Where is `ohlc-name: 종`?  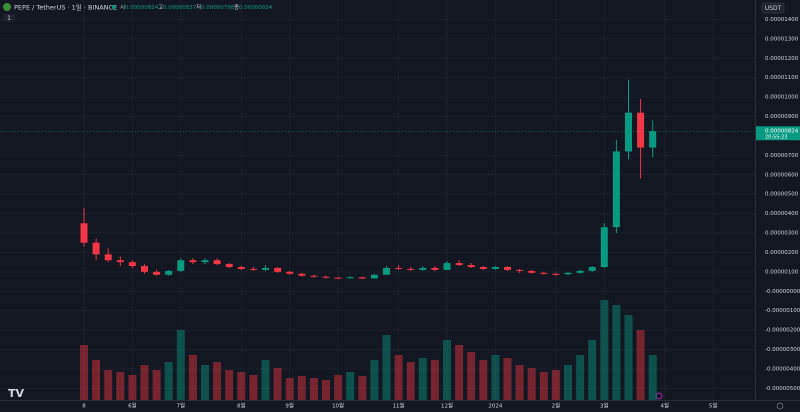
ohlc-name: 종 is located at coordinates (236, 7).